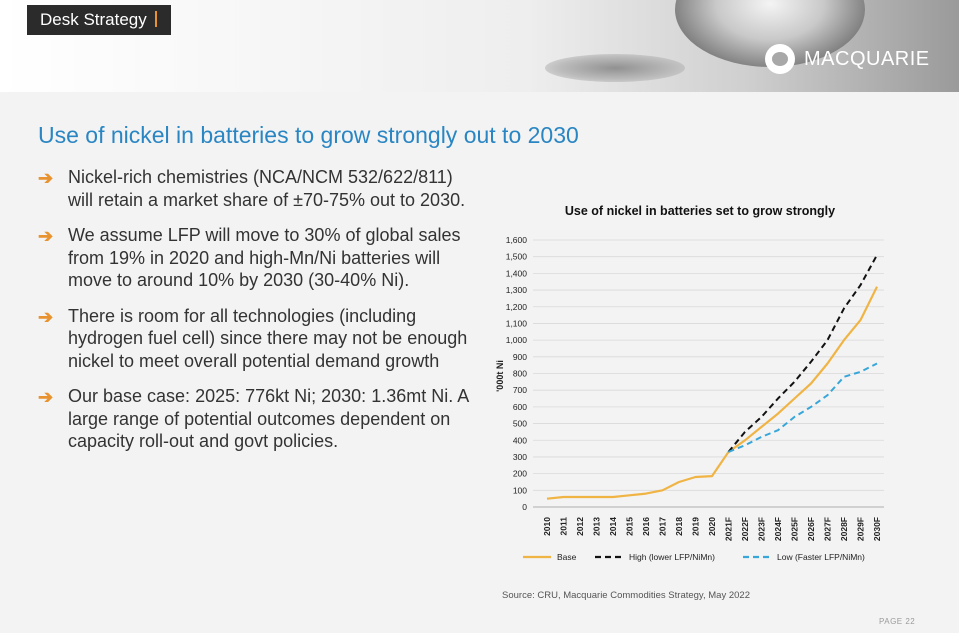 This screenshot has width=959, height=633. I want to click on legend-label: High (lower LFP/NiMn), so click(672, 557).